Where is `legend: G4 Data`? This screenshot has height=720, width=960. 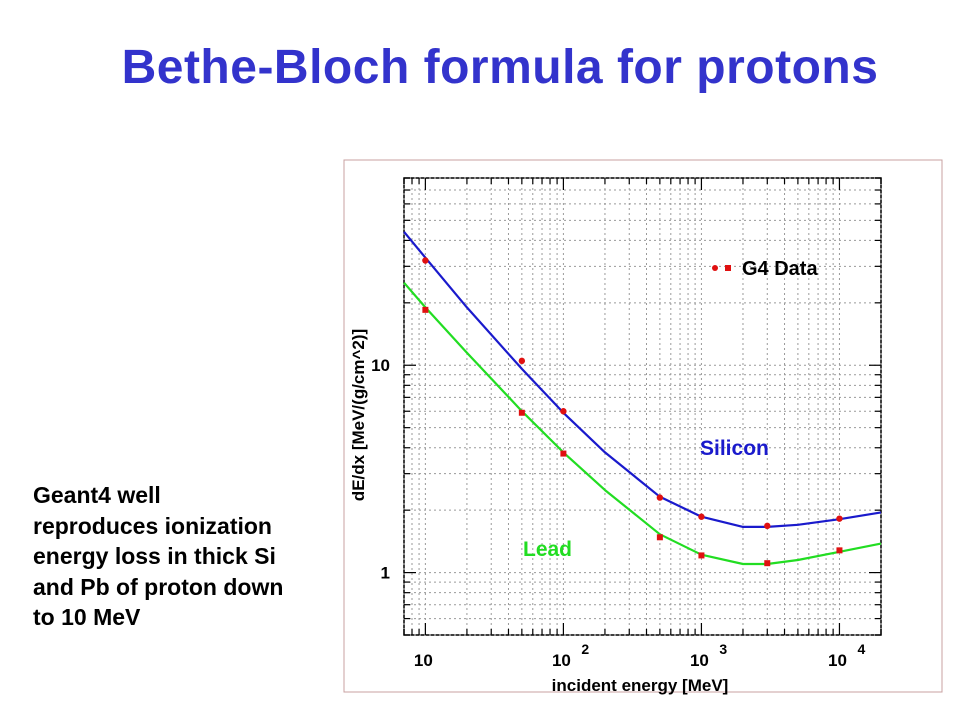
legend: G4 Data is located at coordinates (765, 269).